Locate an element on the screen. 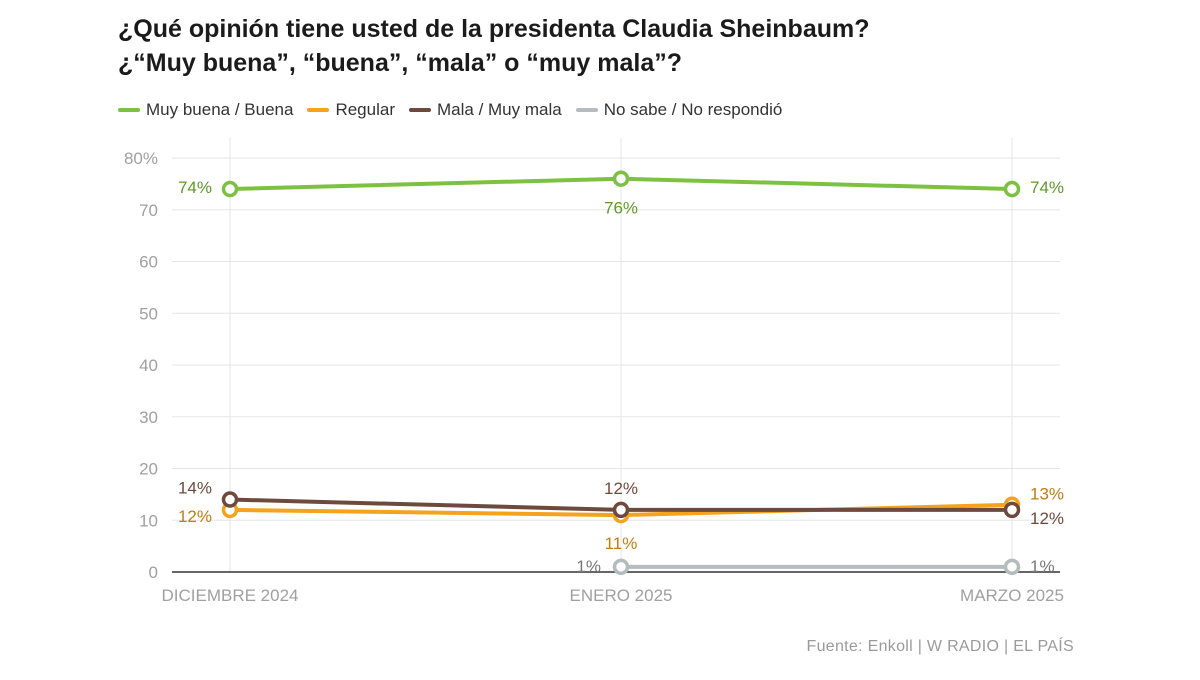 Image resolution: width=1200 pixels, height=680 pixels. data-label: 14% is located at coordinates (195, 488).